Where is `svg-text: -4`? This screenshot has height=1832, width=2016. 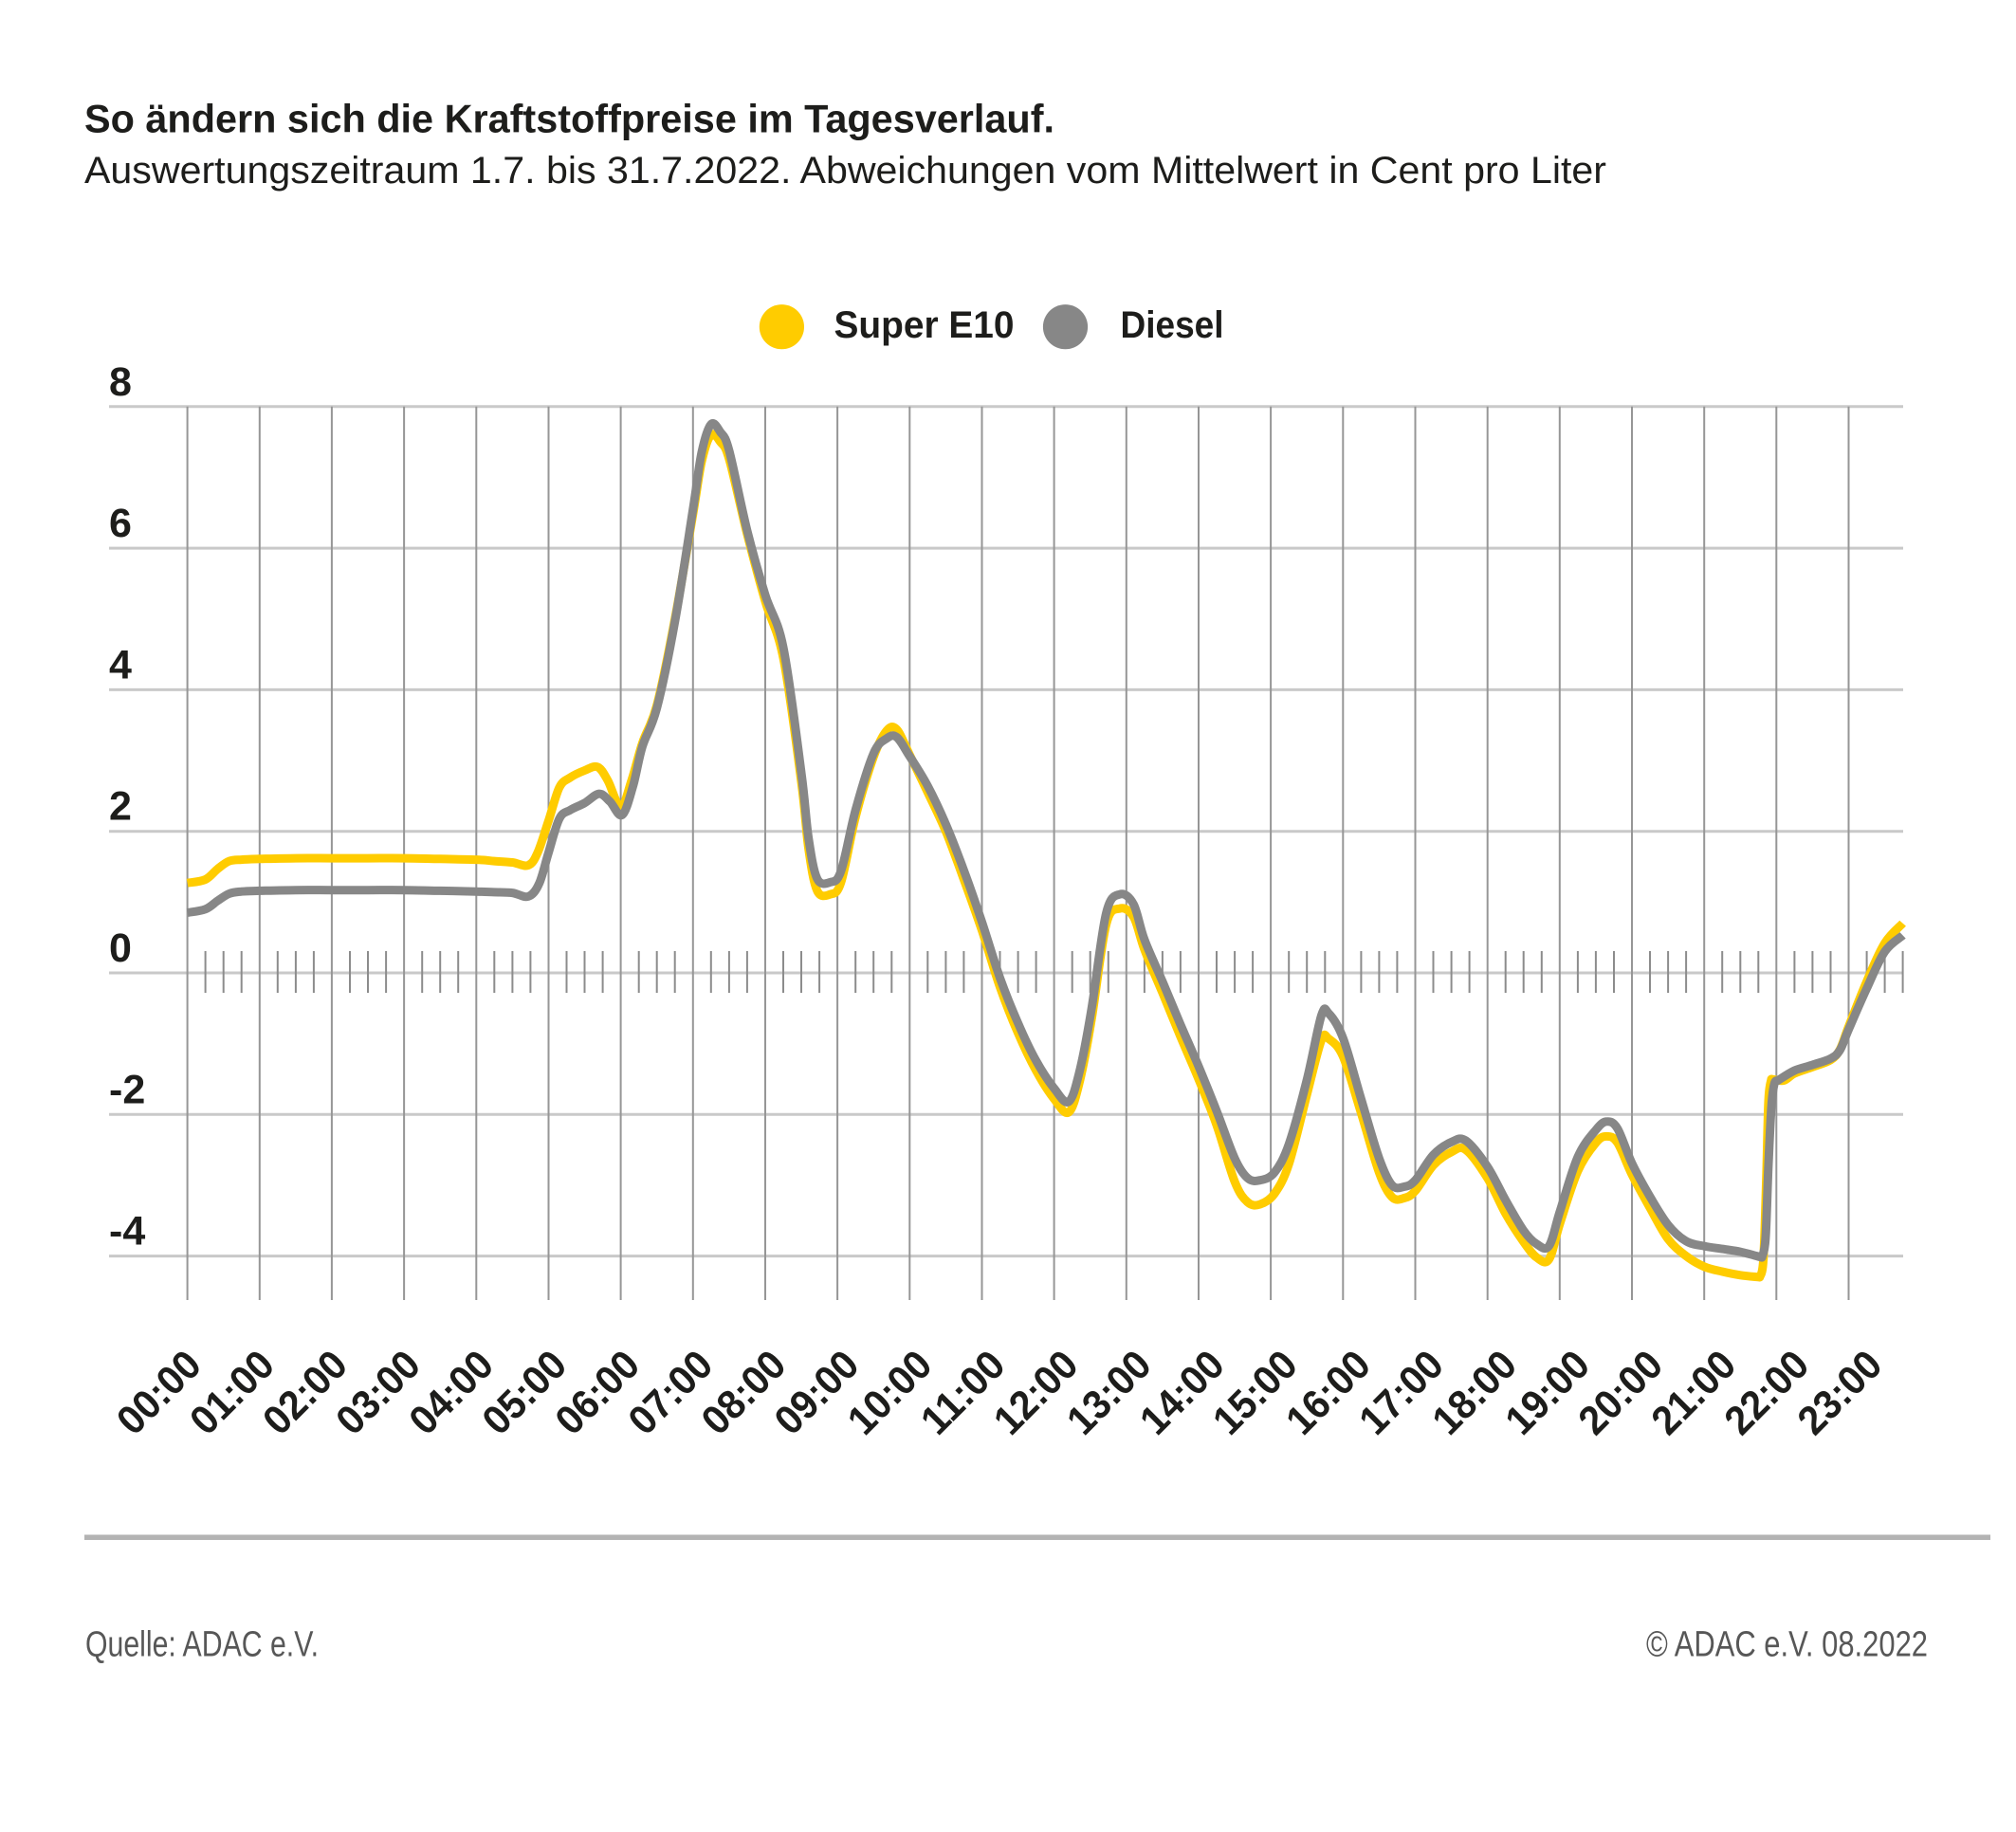 svg-text: -4 is located at coordinates (127, 1232).